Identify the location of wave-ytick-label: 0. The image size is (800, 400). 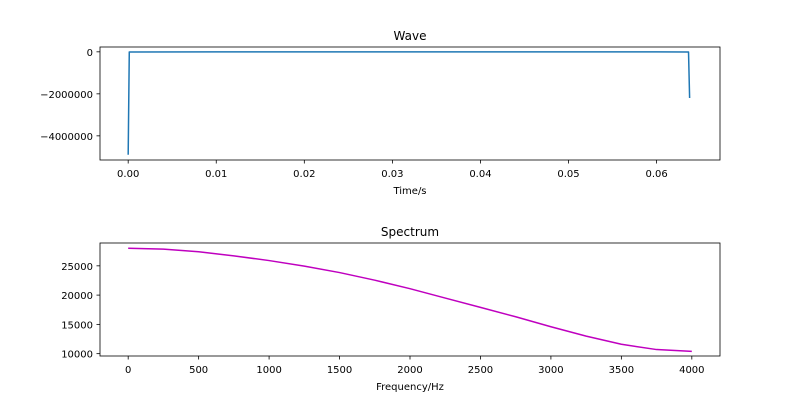
(90, 53).